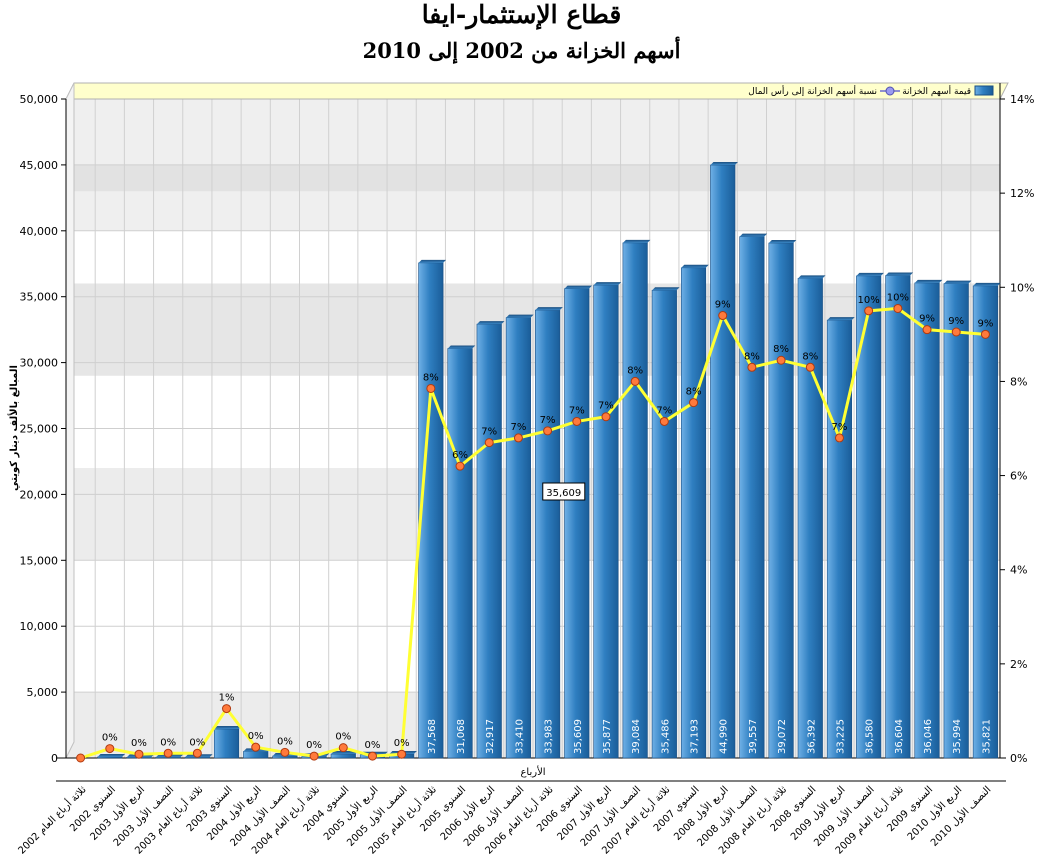 The image size is (1043, 867). I want to click on y-axis-title: المبالغ بالألف دينار كويتي, so click(13, 428).